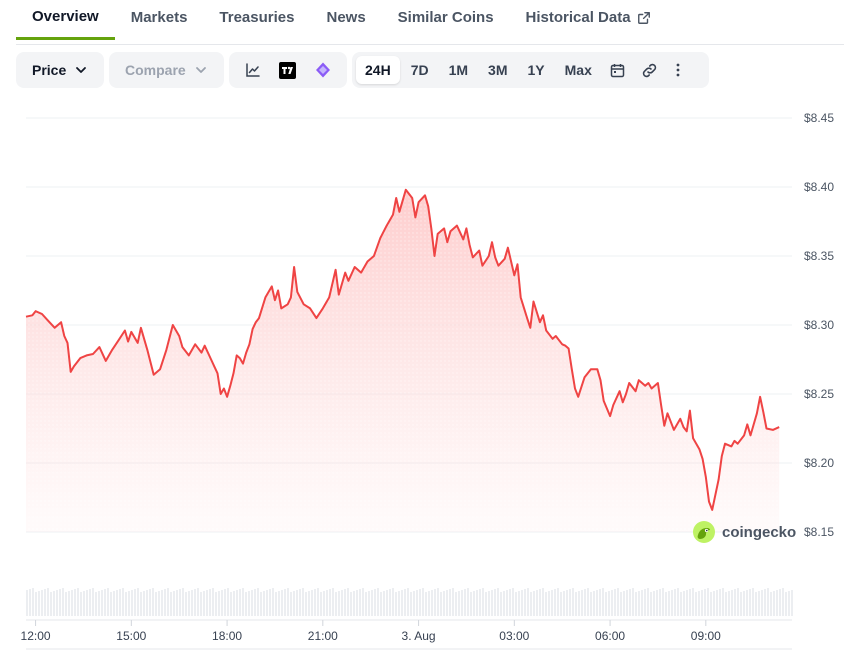 The height and width of the screenshot is (652, 844). I want to click on range-1m-button: 1M, so click(458, 70).